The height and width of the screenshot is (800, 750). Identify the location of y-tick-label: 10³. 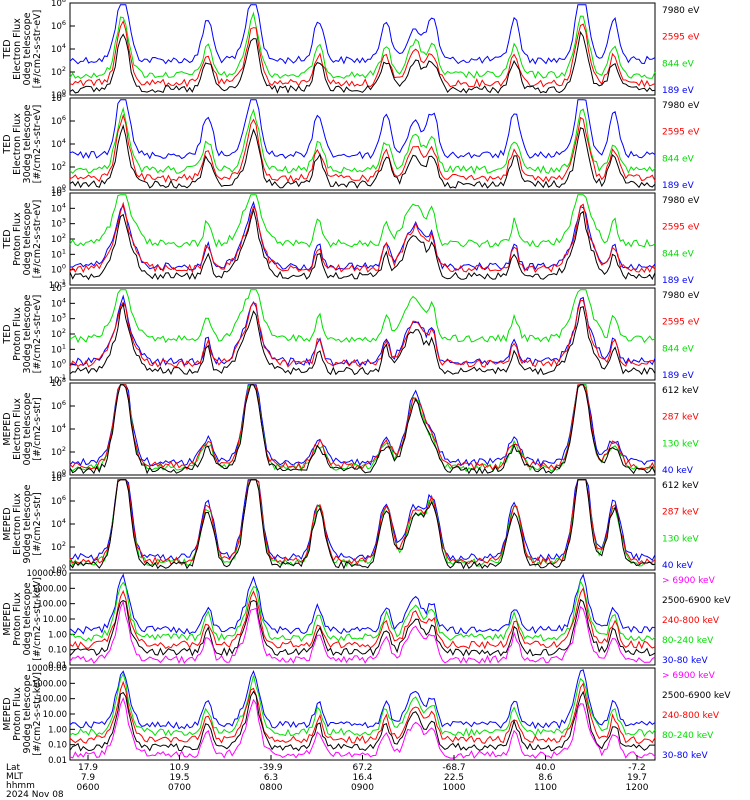
(58, 318).